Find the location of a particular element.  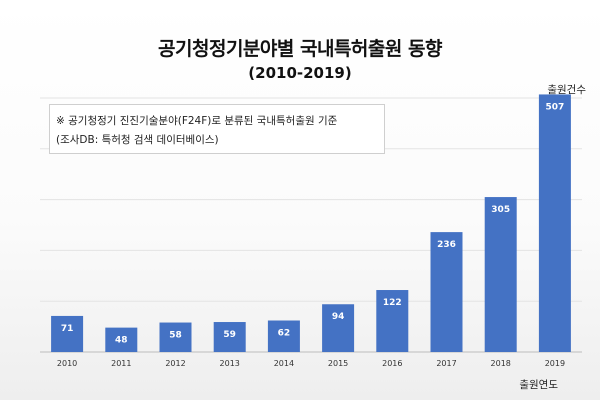

x-tick-labels: 2010 2011 2012 2013 2014 2015 2016 2017 2018 2019 is located at coordinates (311, 363).